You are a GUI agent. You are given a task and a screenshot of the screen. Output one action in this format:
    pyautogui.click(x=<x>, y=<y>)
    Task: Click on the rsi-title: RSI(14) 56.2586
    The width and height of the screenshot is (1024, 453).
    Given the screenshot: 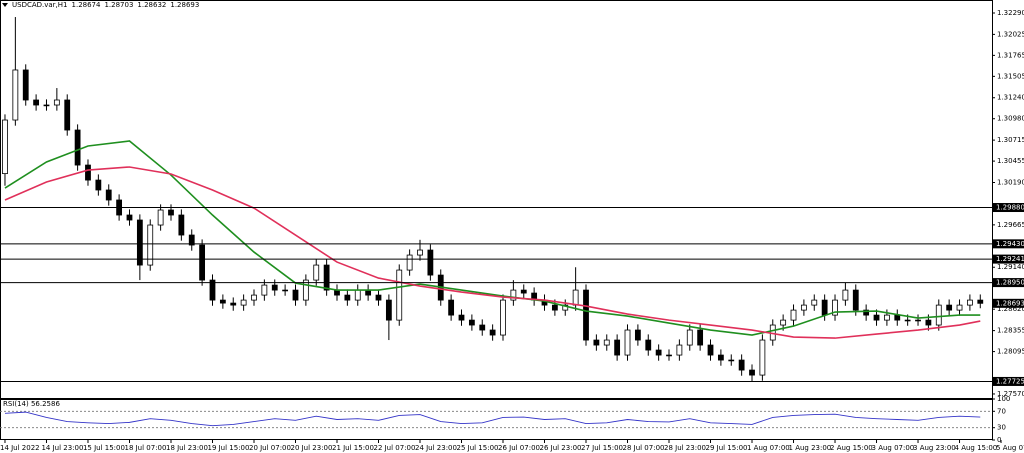 What is the action you would take?
    pyautogui.click(x=31, y=404)
    